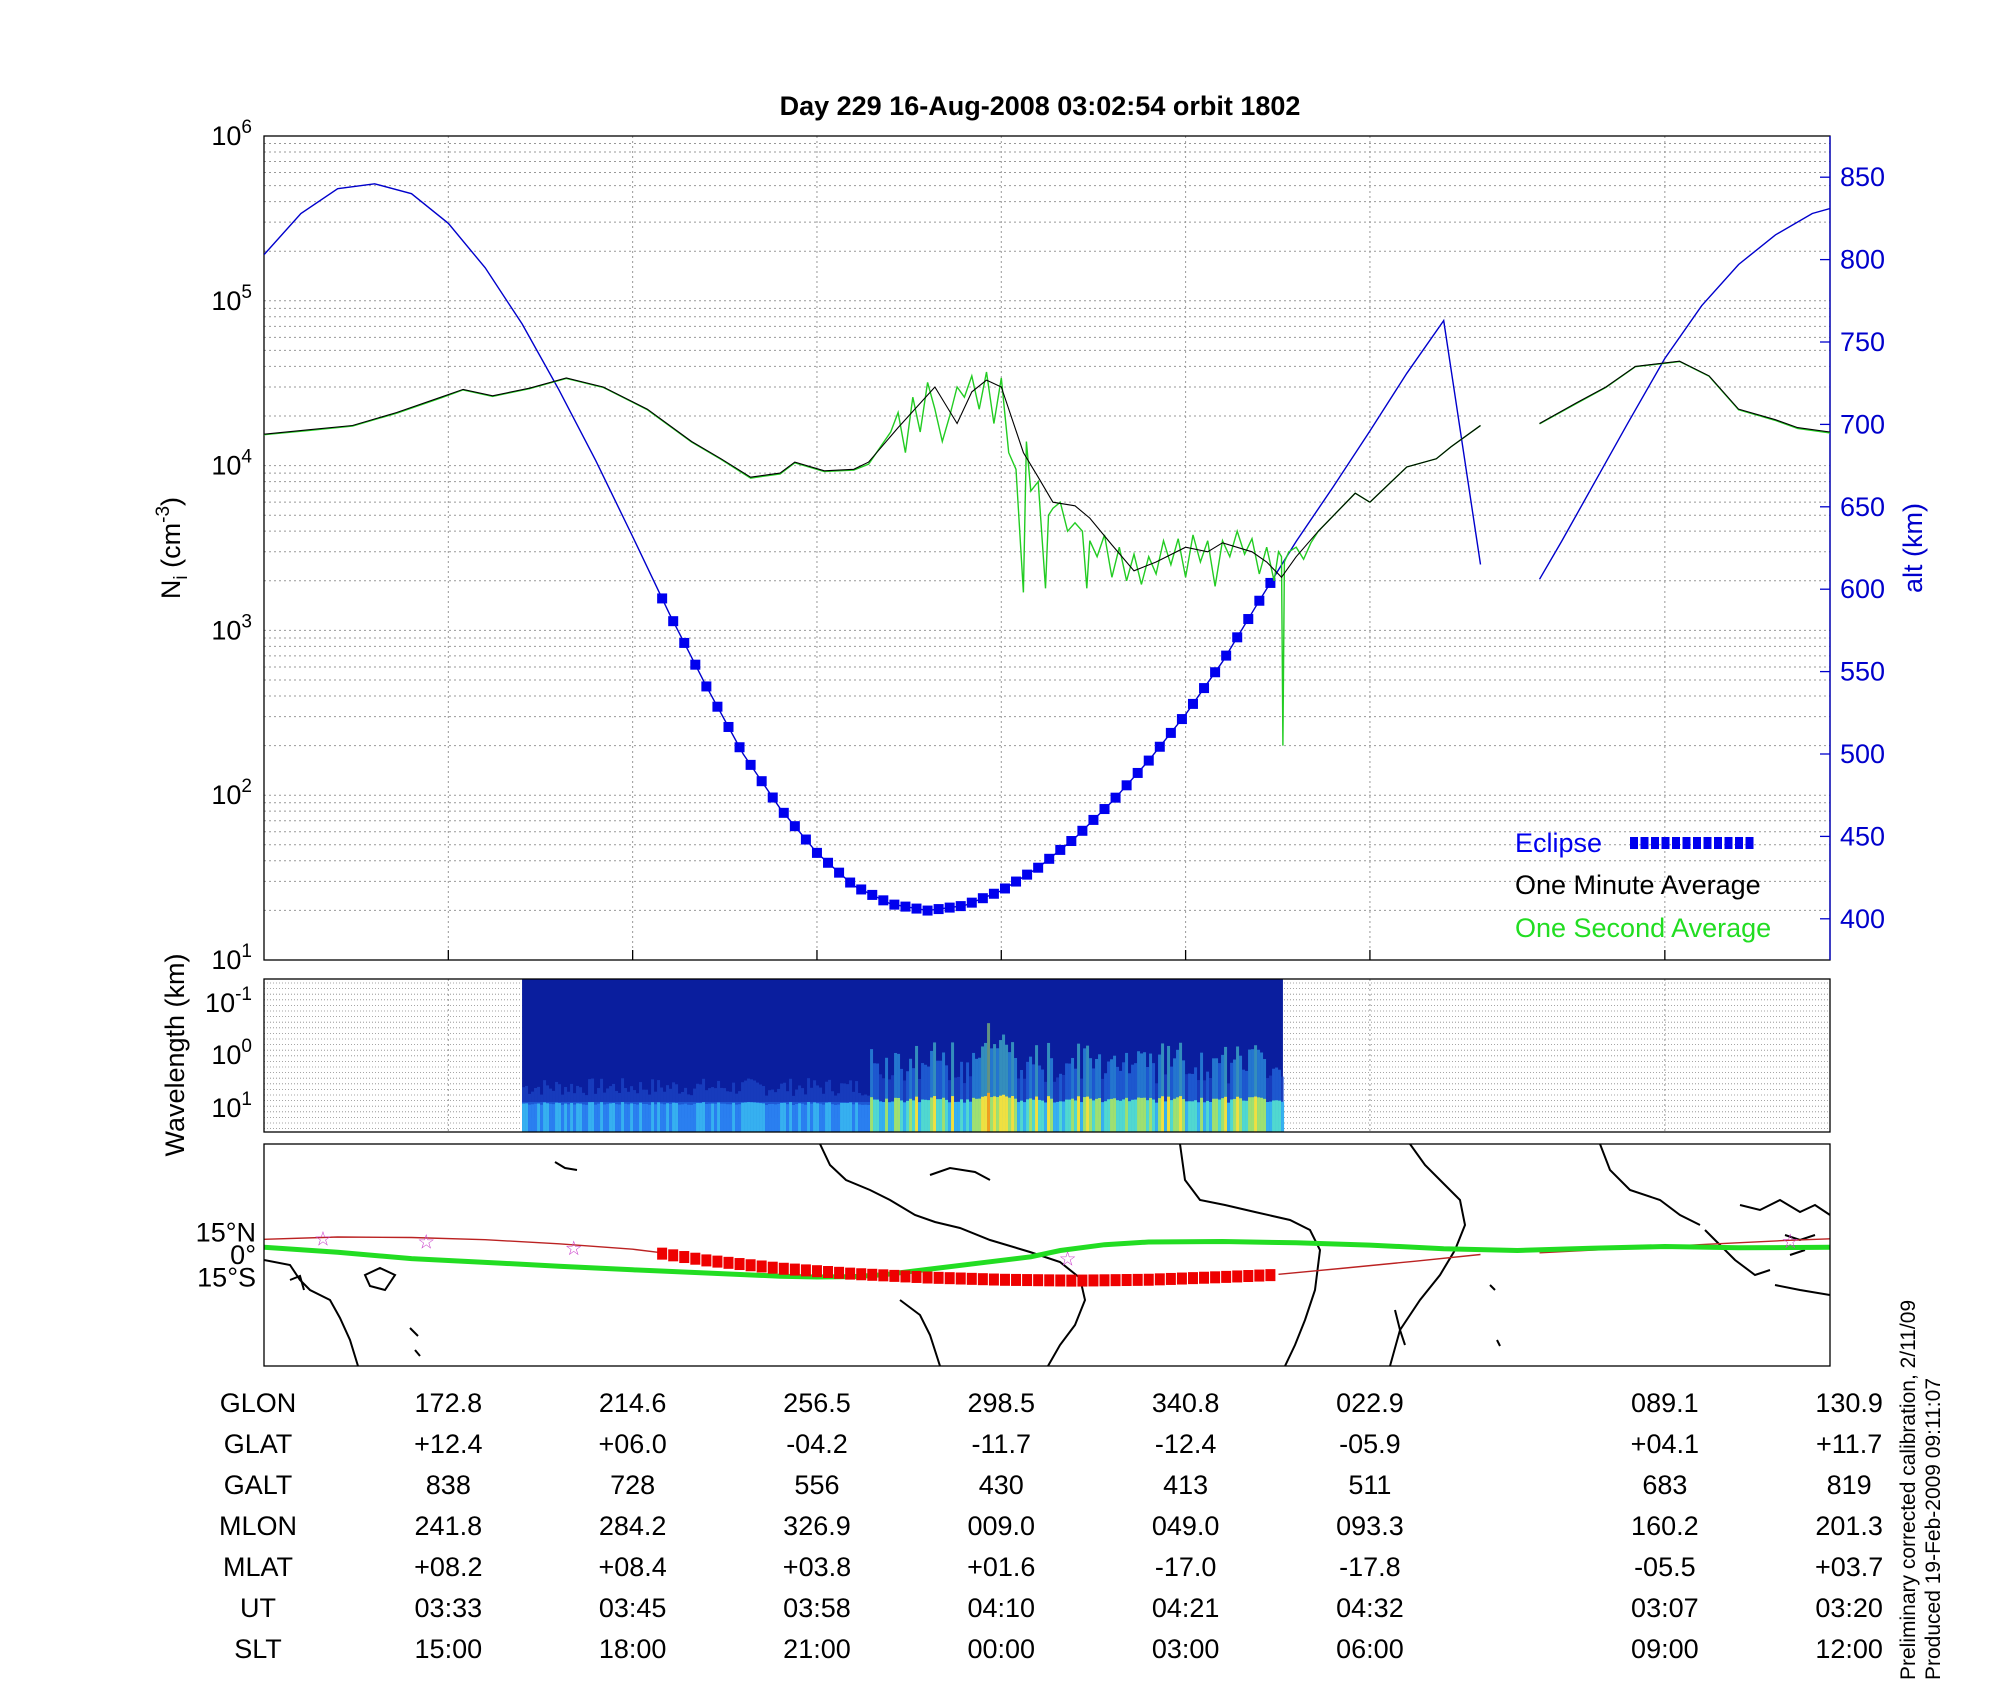 The image size is (2000, 1700). I want to click on legend-eclipse-label: Eclipse, so click(1558, 843).